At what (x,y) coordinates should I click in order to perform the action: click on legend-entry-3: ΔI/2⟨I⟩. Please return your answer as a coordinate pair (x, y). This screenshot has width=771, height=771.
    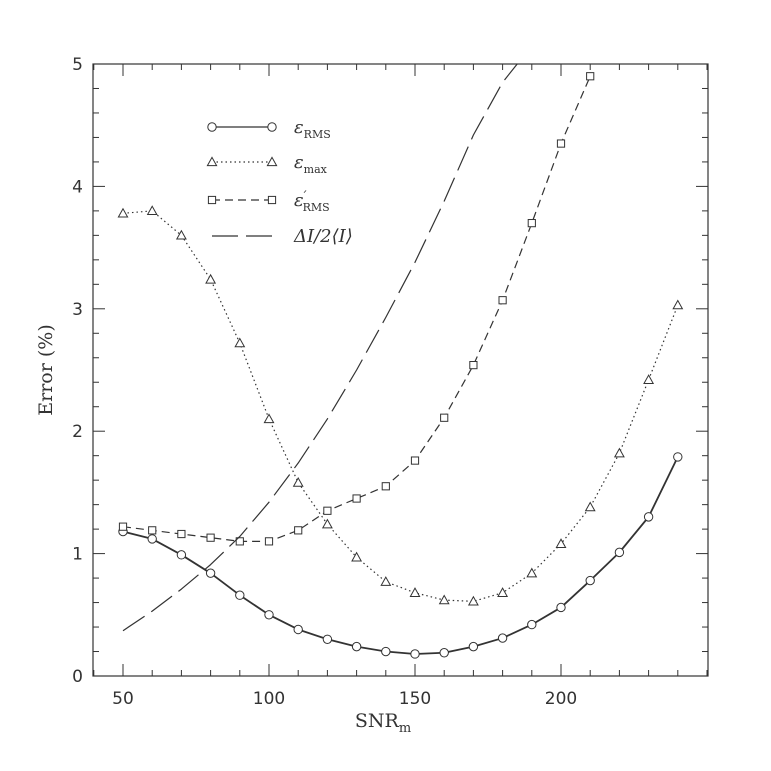
    Looking at the image, I should click on (282, 236).